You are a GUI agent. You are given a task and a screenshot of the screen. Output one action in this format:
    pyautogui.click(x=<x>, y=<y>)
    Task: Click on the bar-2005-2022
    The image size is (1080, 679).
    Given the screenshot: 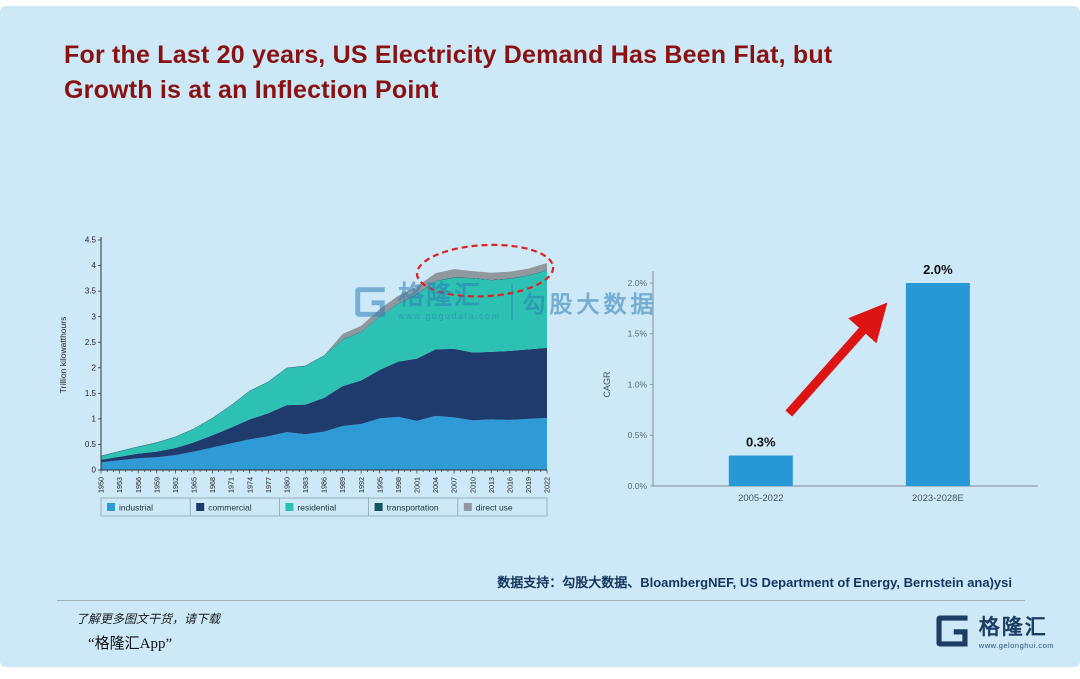 What is the action you would take?
    pyautogui.click(x=760, y=470)
    